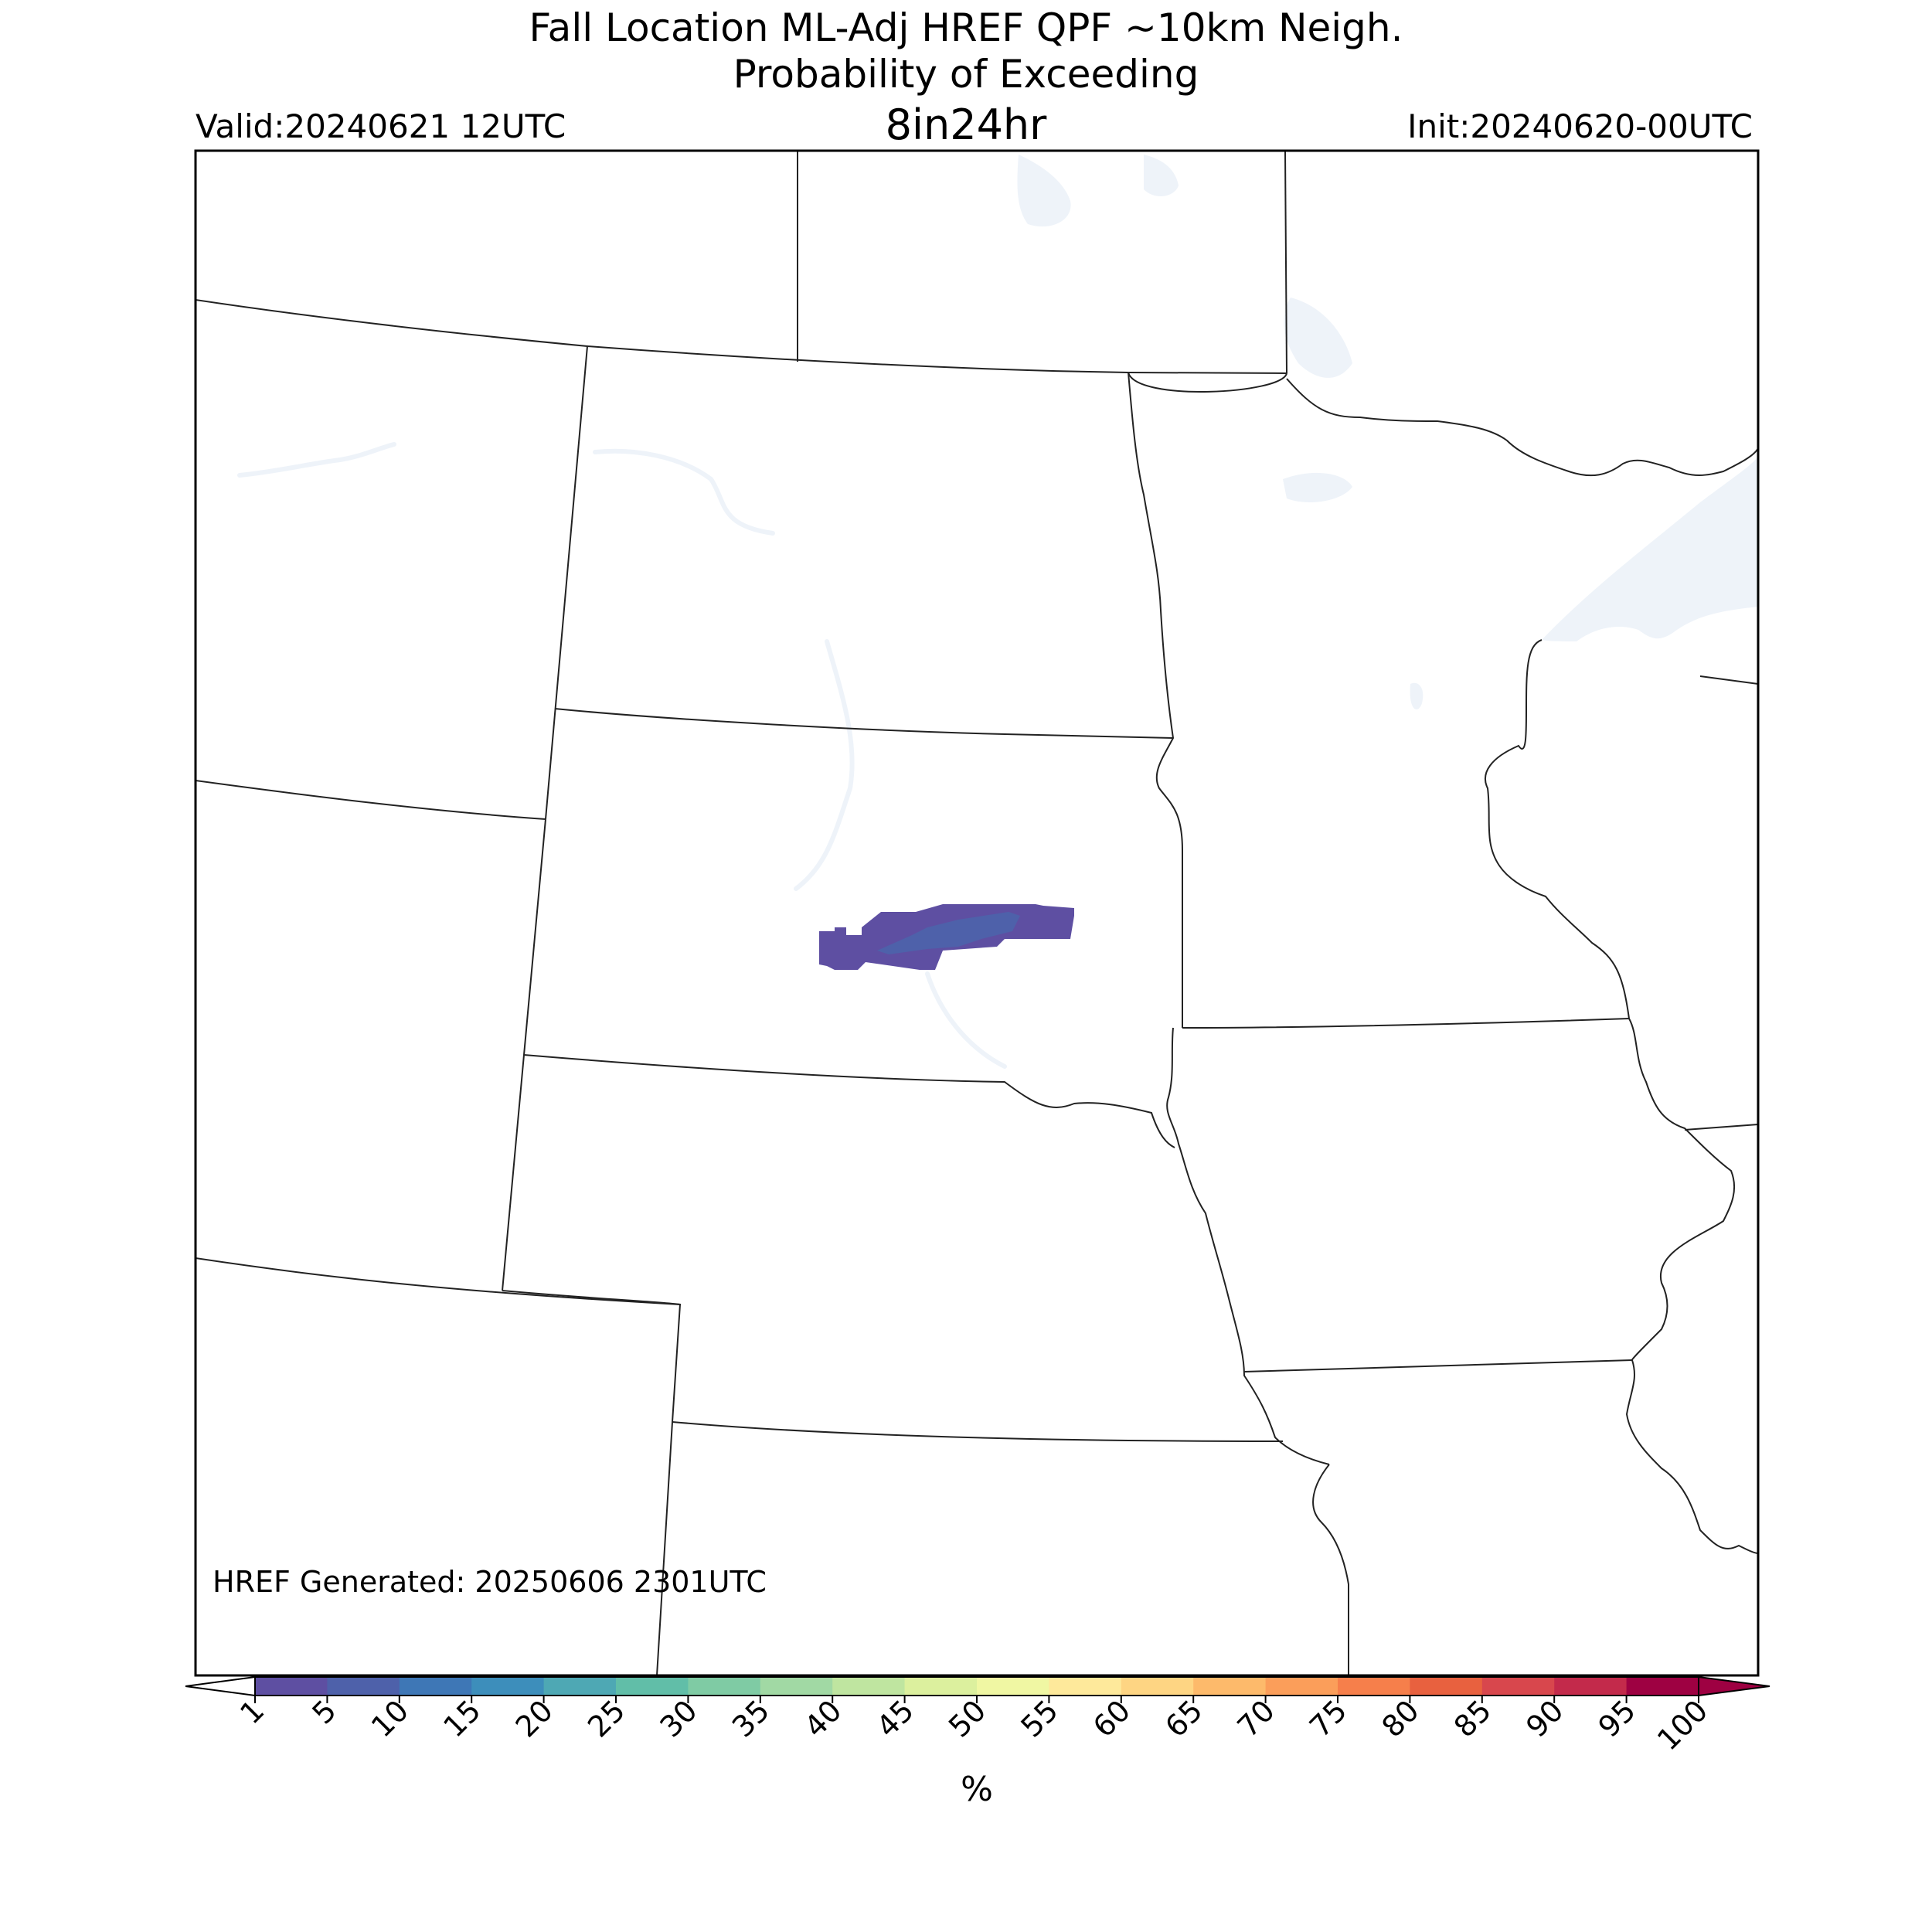 The width and height of the screenshot is (1932, 1932). What do you see at coordinates (1617, 1718) in the screenshot?
I see `colorbar-tick-label: 95` at bounding box center [1617, 1718].